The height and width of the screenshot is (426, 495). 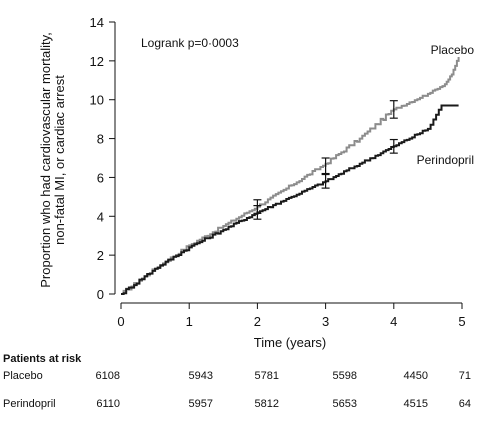 I want to click on risk-cell: 5598, so click(x=344, y=376).